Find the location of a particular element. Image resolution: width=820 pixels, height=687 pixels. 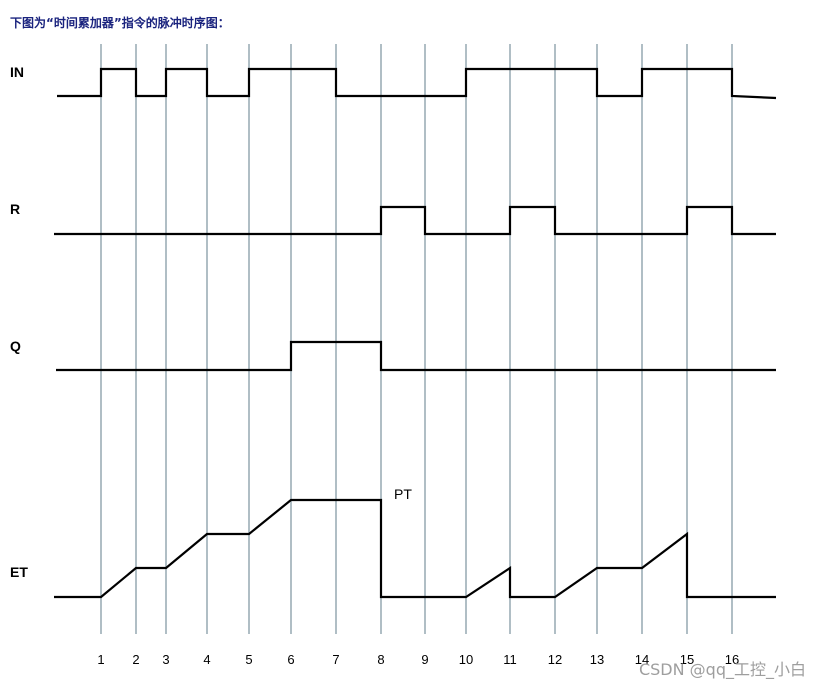

time-tick-labels: 1 2 3 4 5 6 7 8 9 10 11 12 13 14 15 16 is located at coordinates (418, 659).